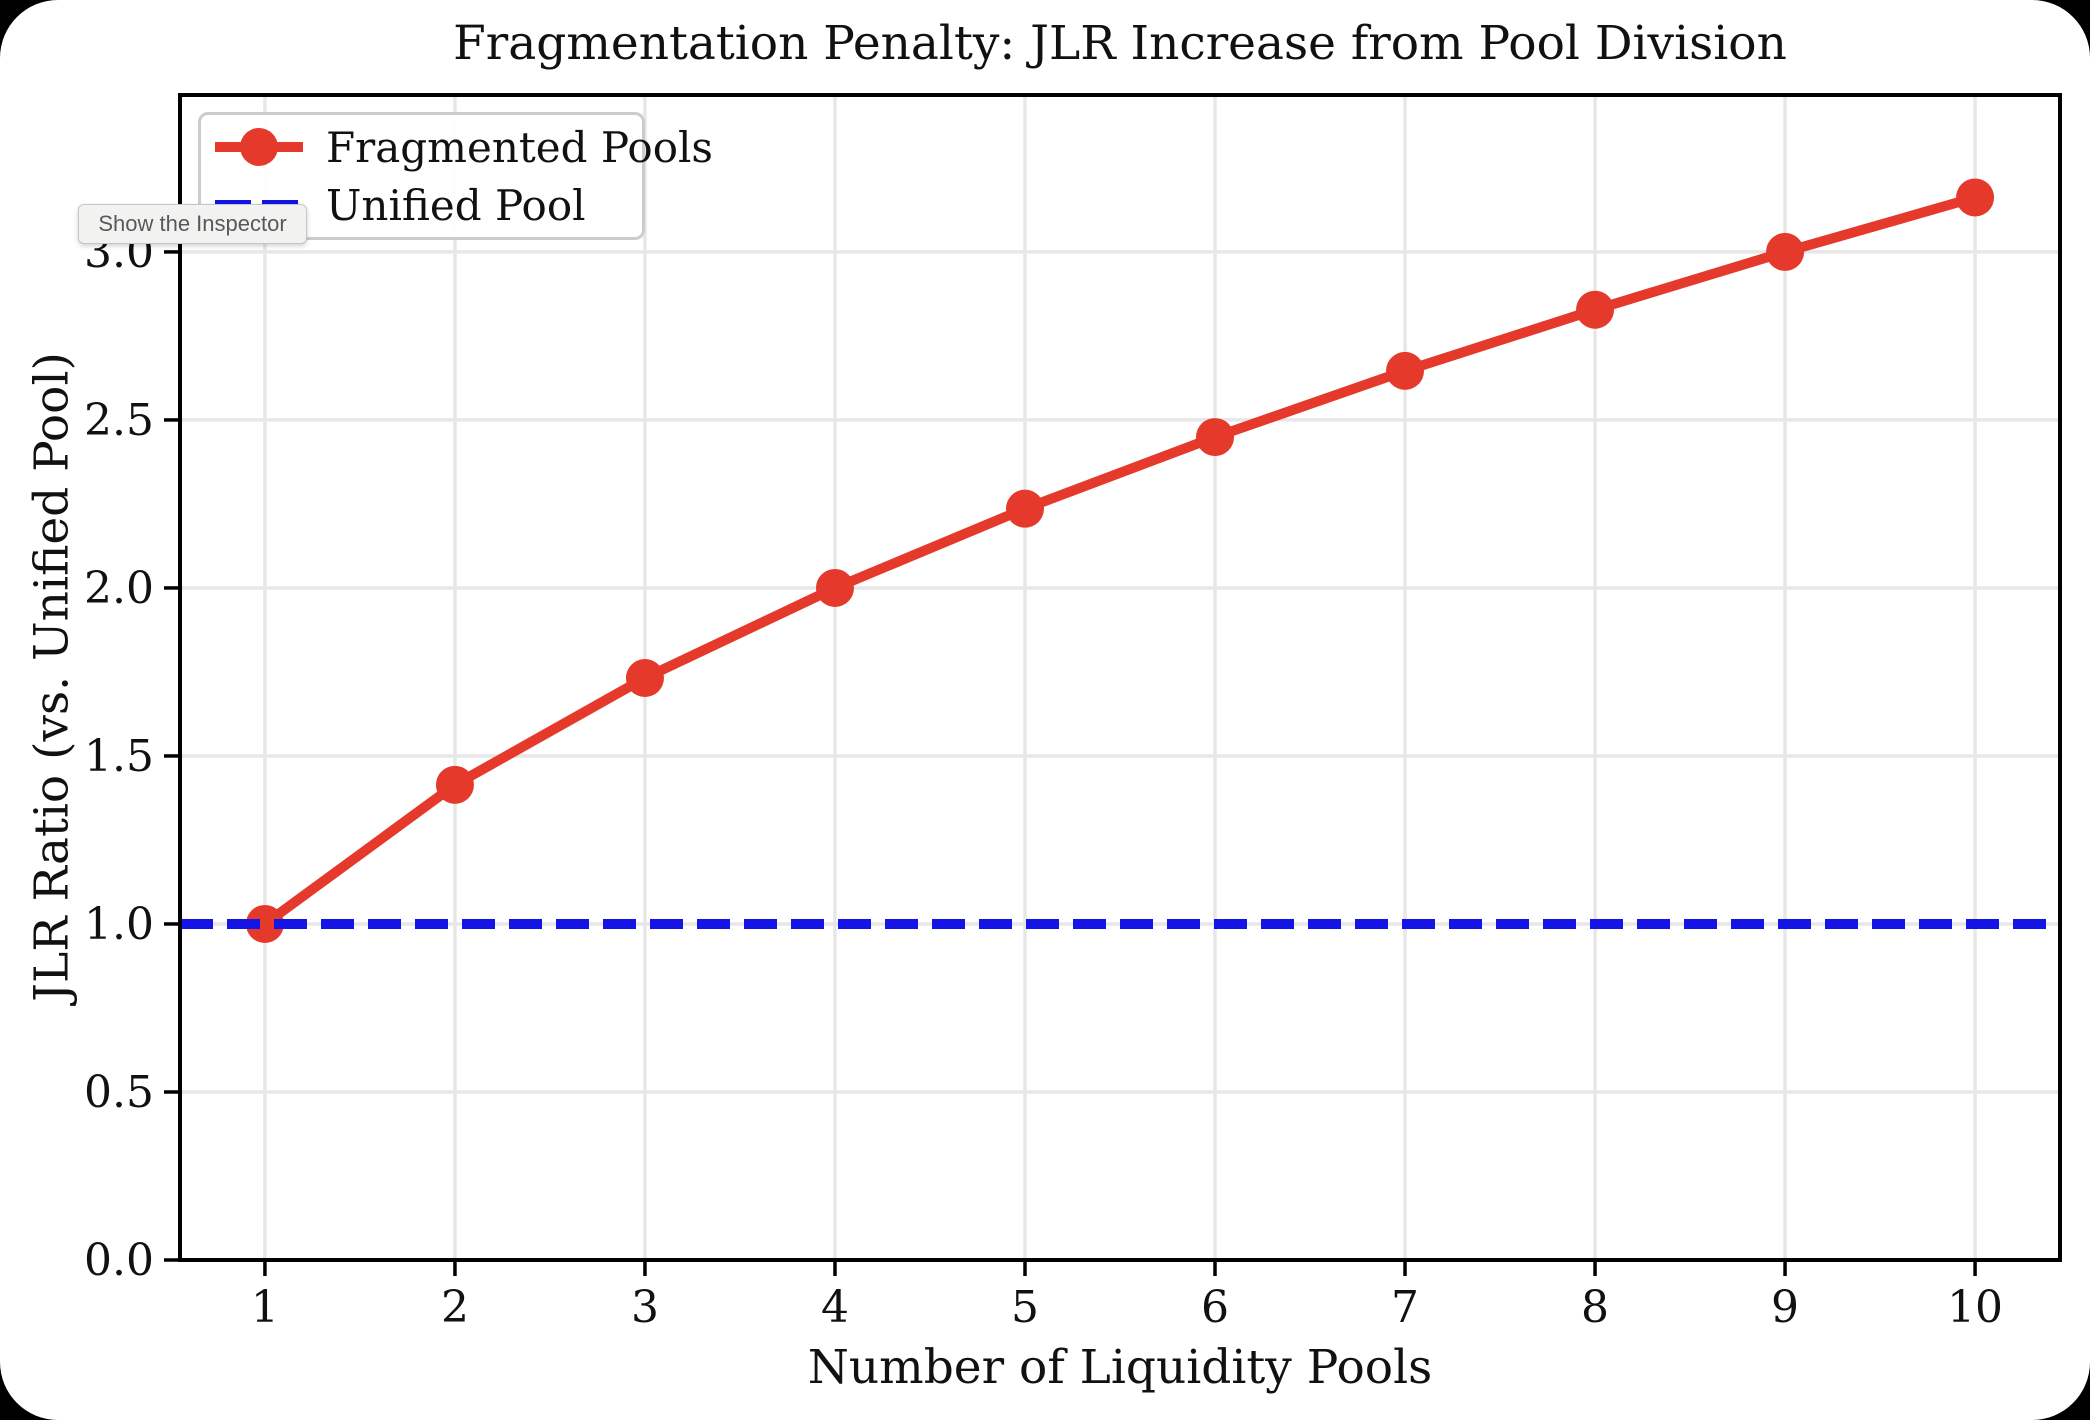  Describe the element at coordinates (456, 205) in the screenshot. I see `legend-label-unified-pool: Unified Pool` at that location.